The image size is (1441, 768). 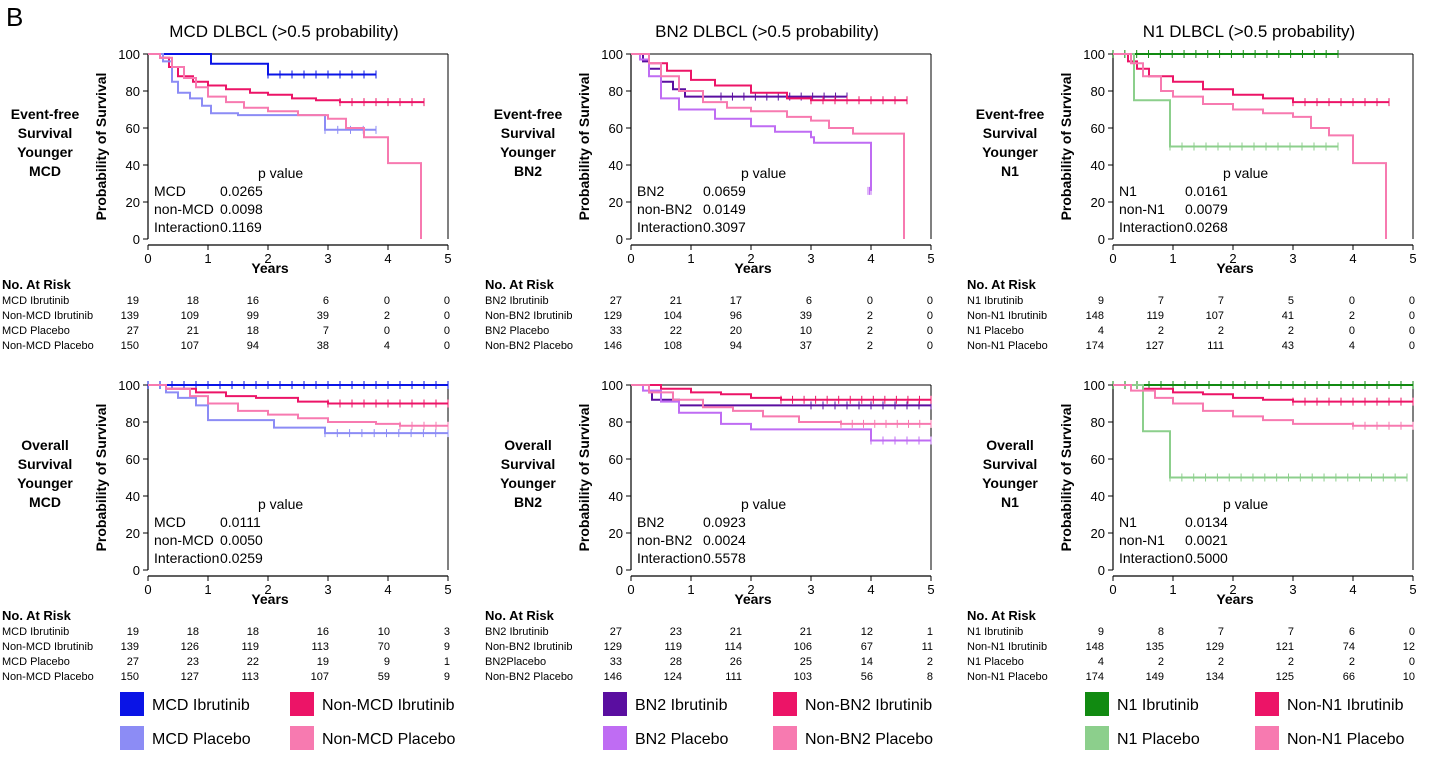 What do you see at coordinates (724, 227) in the screenshot?
I see `pvalue-row-value: 0.3097` at bounding box center [724, 227].